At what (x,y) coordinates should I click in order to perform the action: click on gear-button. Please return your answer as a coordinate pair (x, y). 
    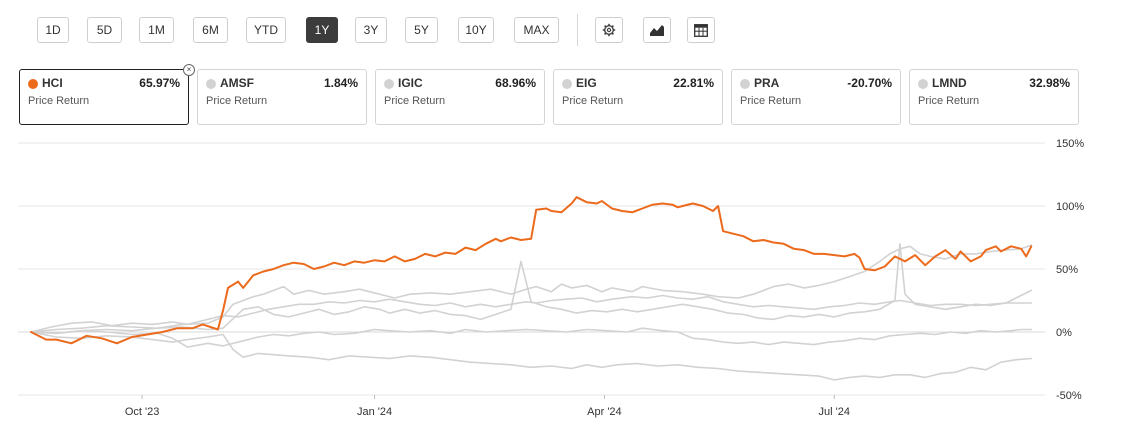
    Looking at the image, I should click on (609, 30).